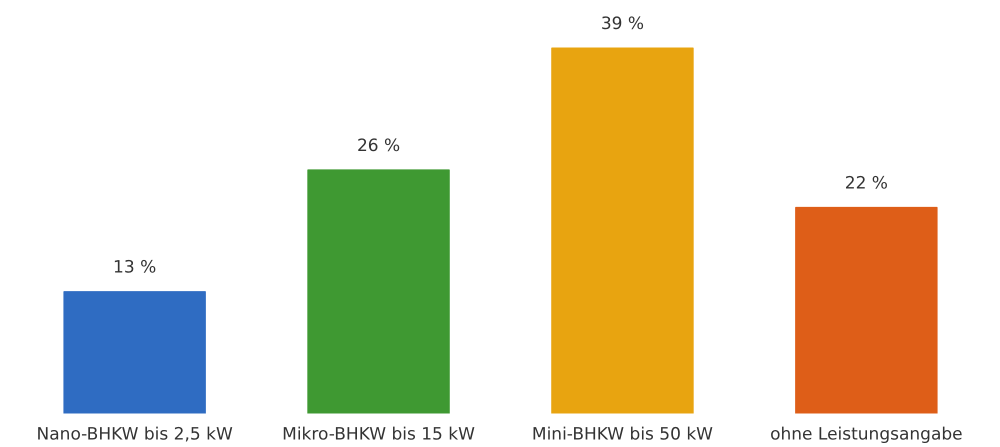 Image resolution: width=1000 pixels, height=447 pixels. Describe the element at coordinates (622, 24) in the screenshot. I see `data-label: 39 %` at that location.